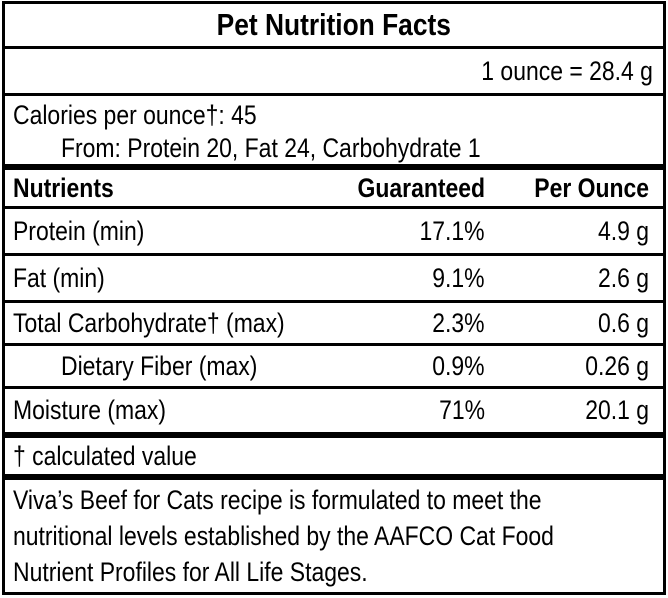 This screenshot has height=598, width=668. Describe the element at coordinates (421, 187) in the screenshot. I see `header-guaranteed-label: Guaranteed` at that location.